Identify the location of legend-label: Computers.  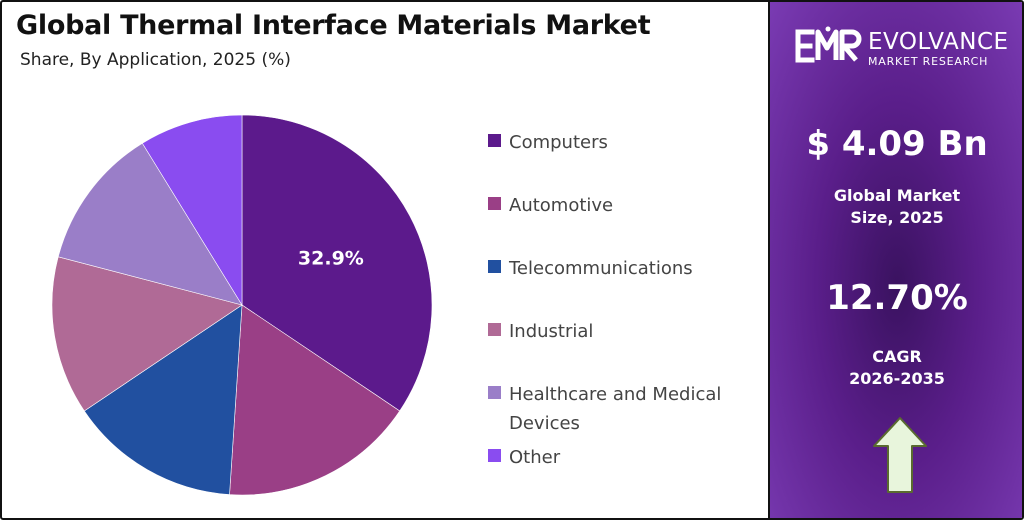
(558, 142).